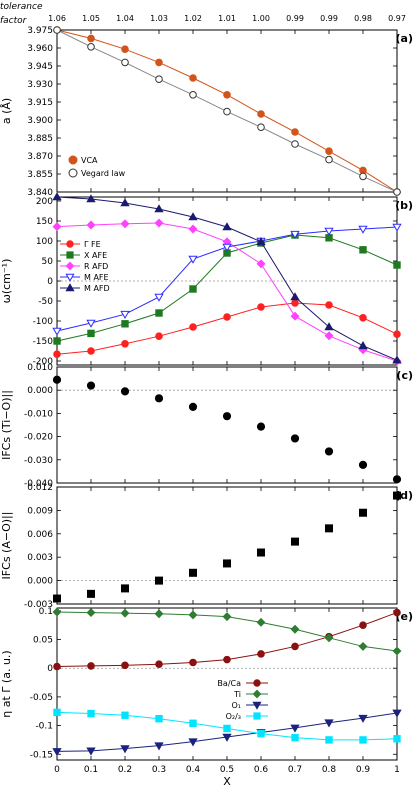 This screenshot has height=787, width=415. Describe the element at coordinates (41, 755) in the screenshot. I see `y-tick-label: -0.15` at that location.